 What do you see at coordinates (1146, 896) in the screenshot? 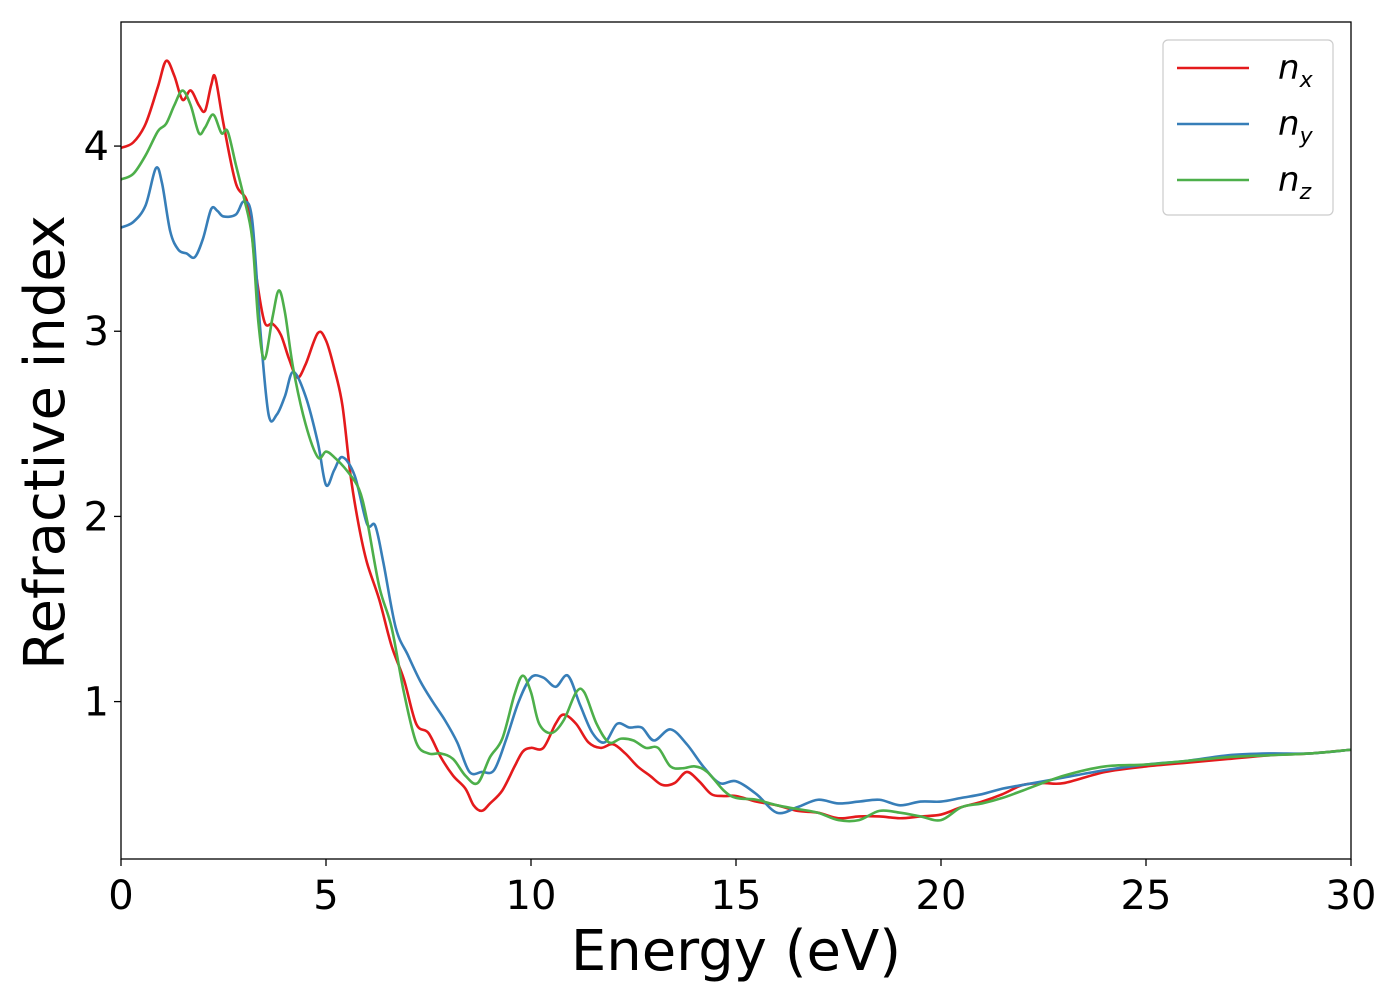
I see `x-tick-label: 25` at bounding box center [1146, 896].